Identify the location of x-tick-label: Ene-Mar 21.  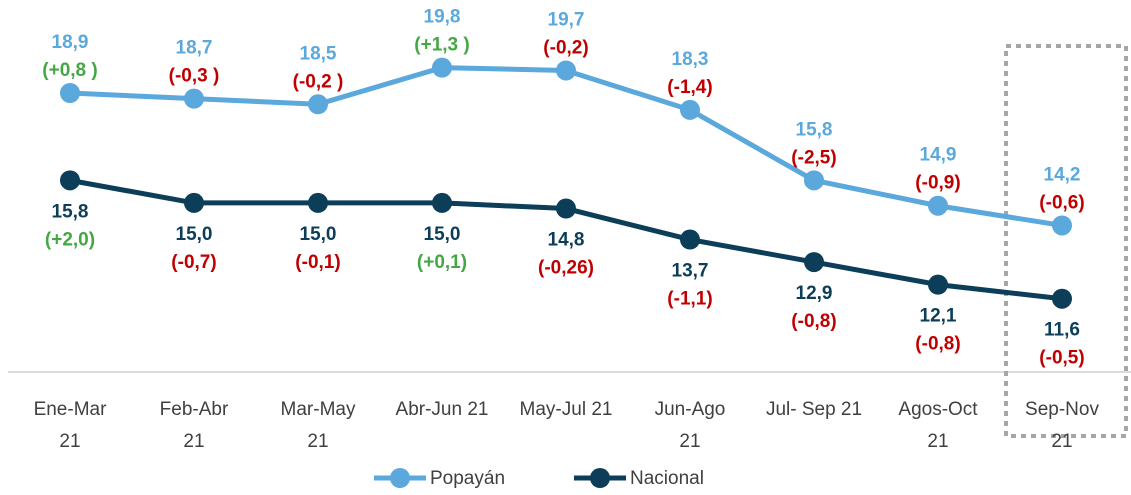
(70, 425).